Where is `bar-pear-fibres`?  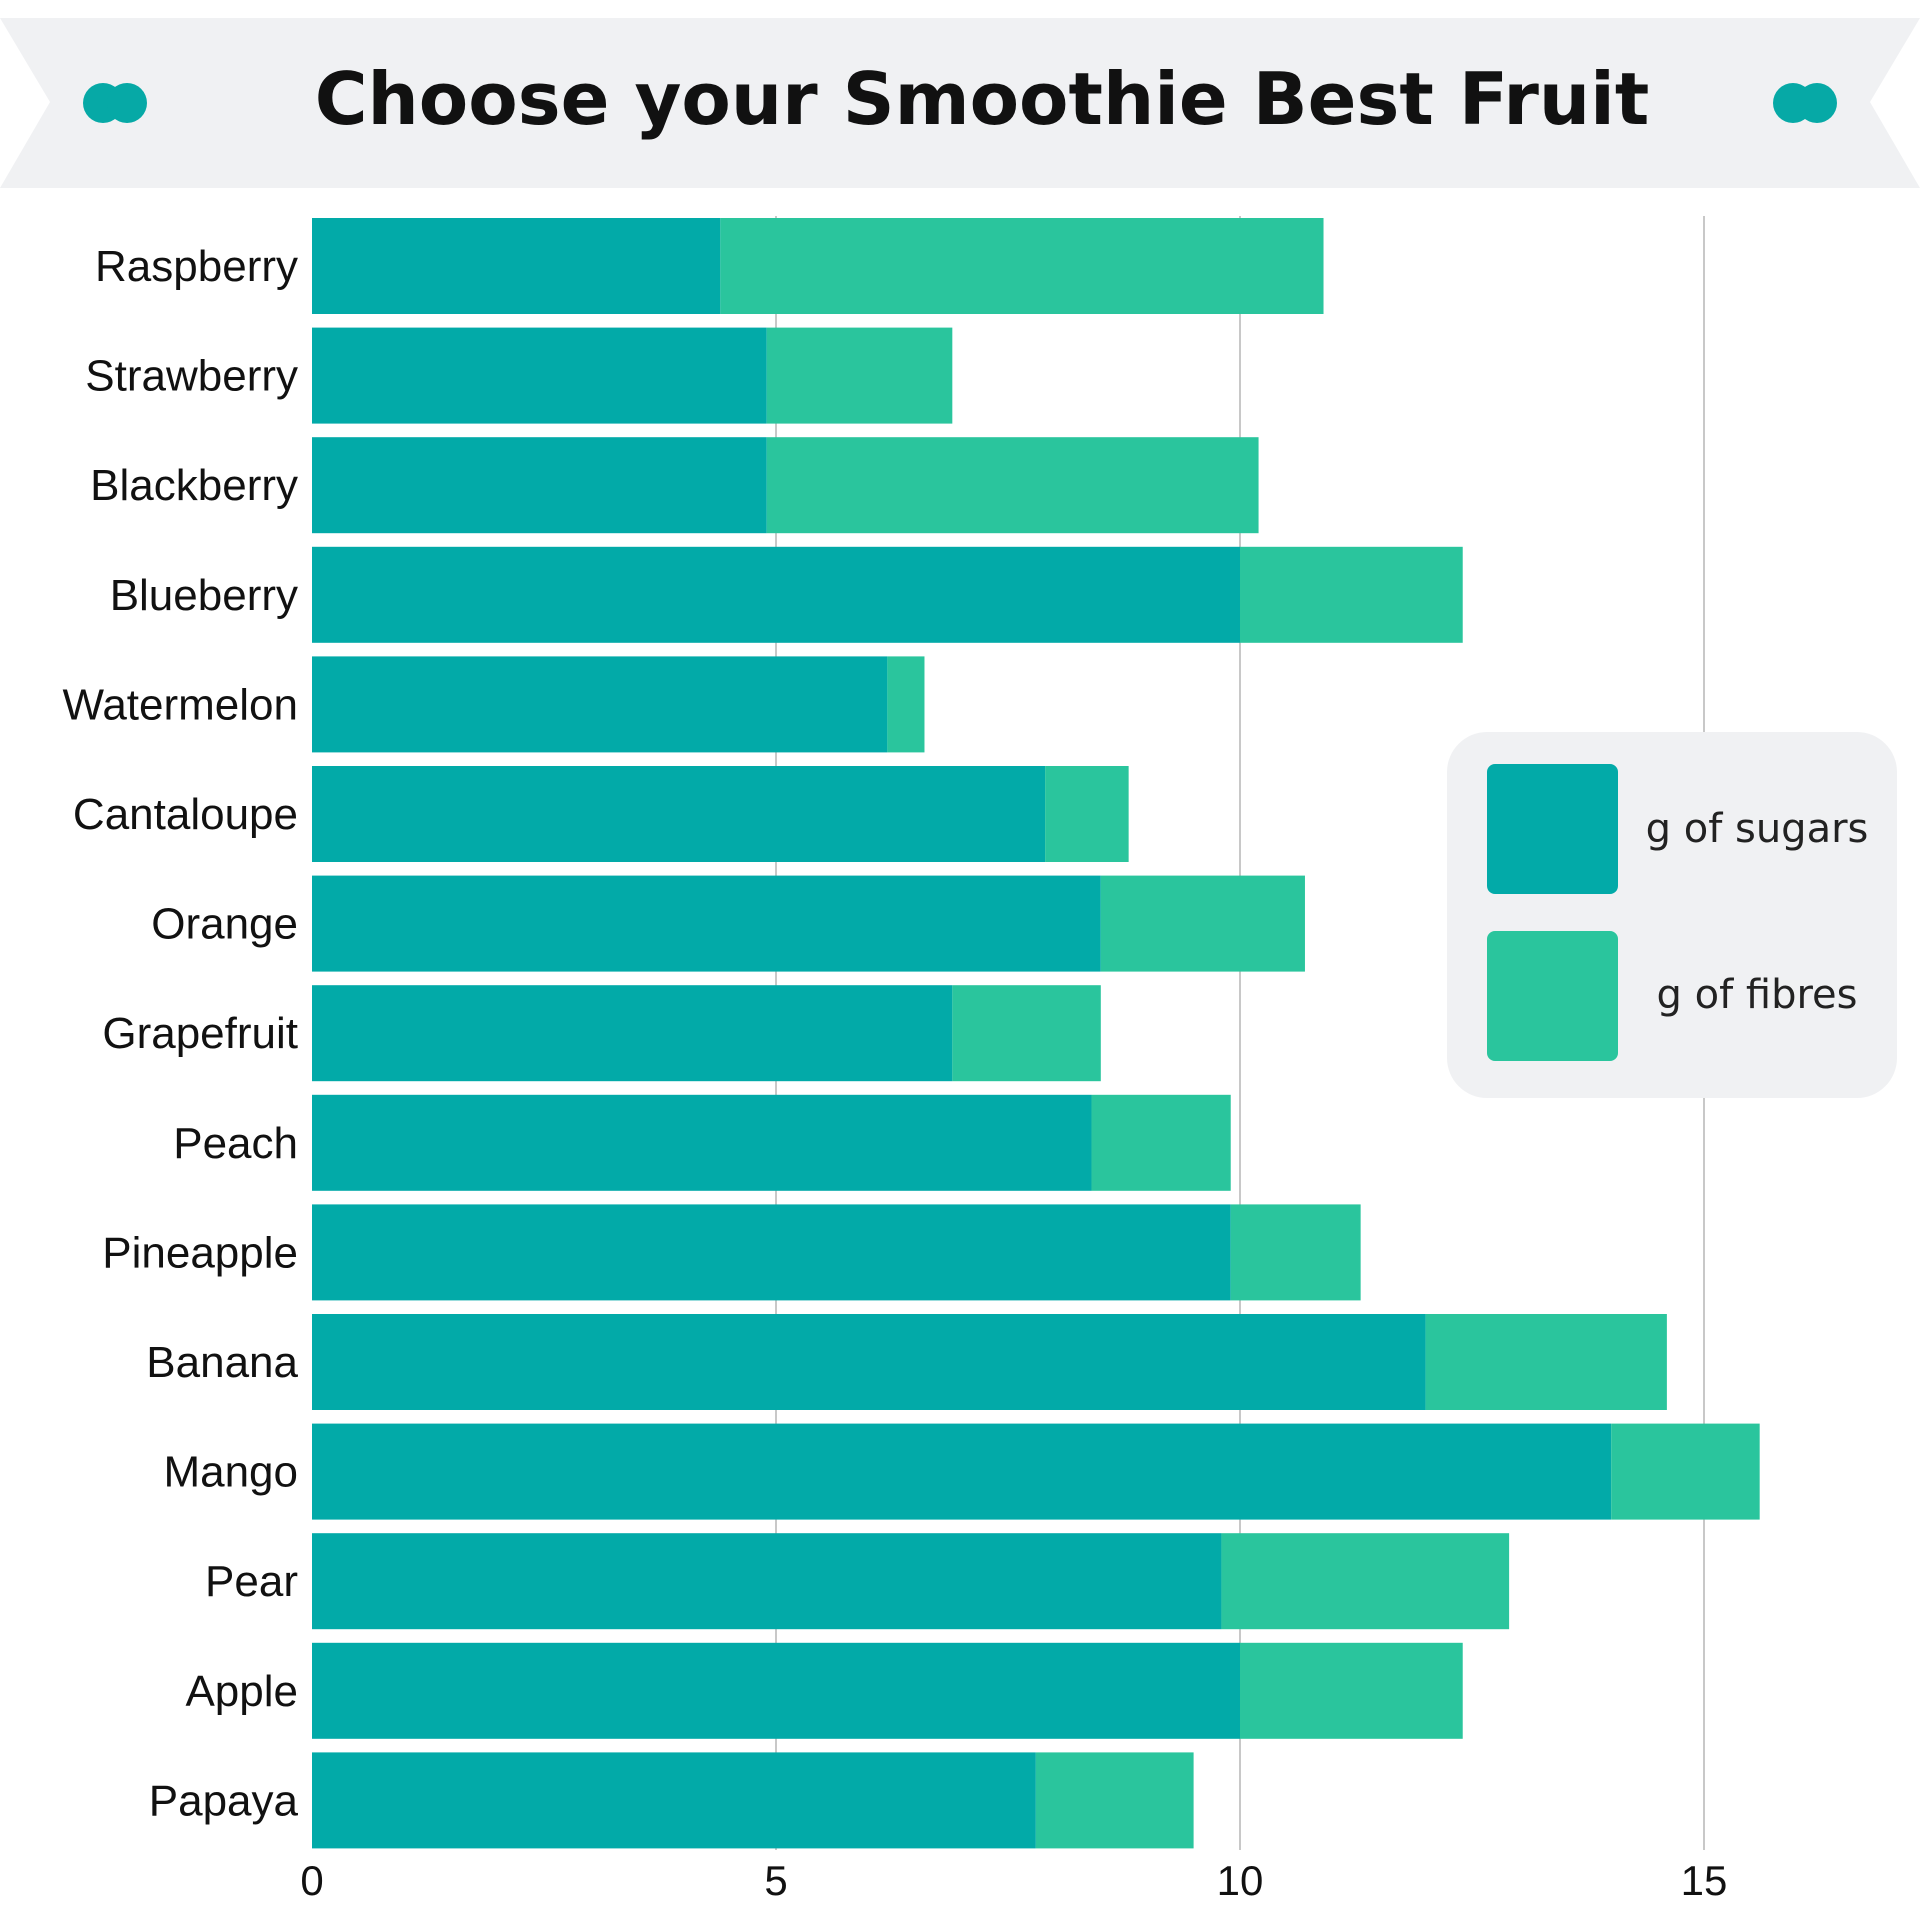
bar-pear-fibres is located at coordinates (1365, 1581).